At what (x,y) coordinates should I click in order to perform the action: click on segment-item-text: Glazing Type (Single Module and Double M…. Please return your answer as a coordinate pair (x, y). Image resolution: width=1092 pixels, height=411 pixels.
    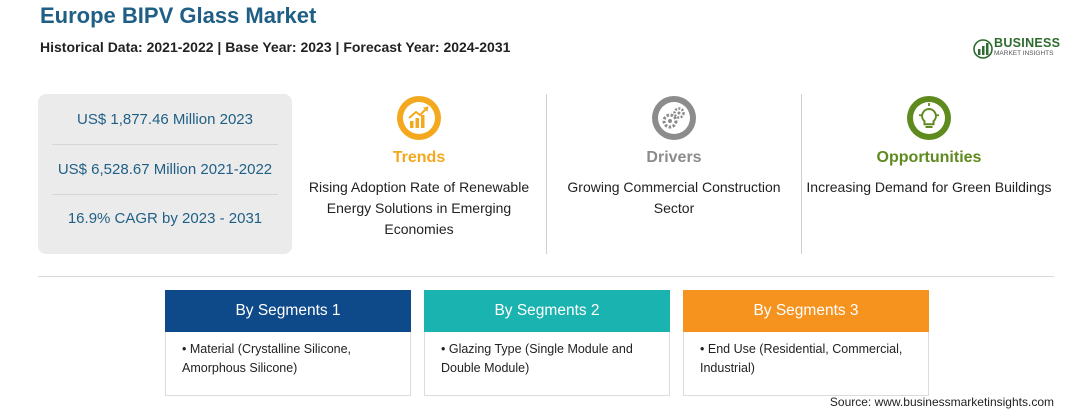
    Looking at the image, I should click on (537, 358).